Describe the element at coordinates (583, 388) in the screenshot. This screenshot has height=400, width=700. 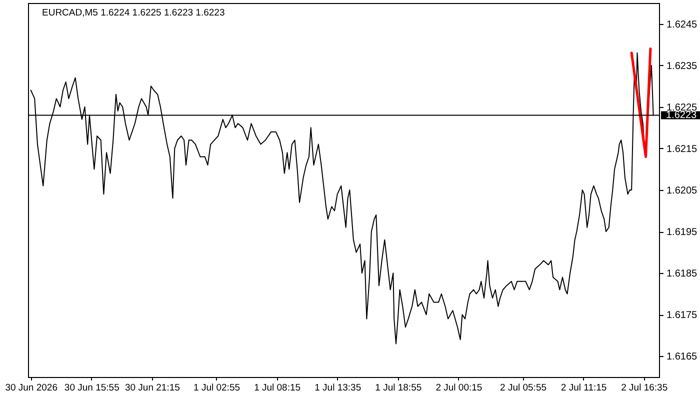
I see `x-tick-label: 2 Jul 11:15` at that location.